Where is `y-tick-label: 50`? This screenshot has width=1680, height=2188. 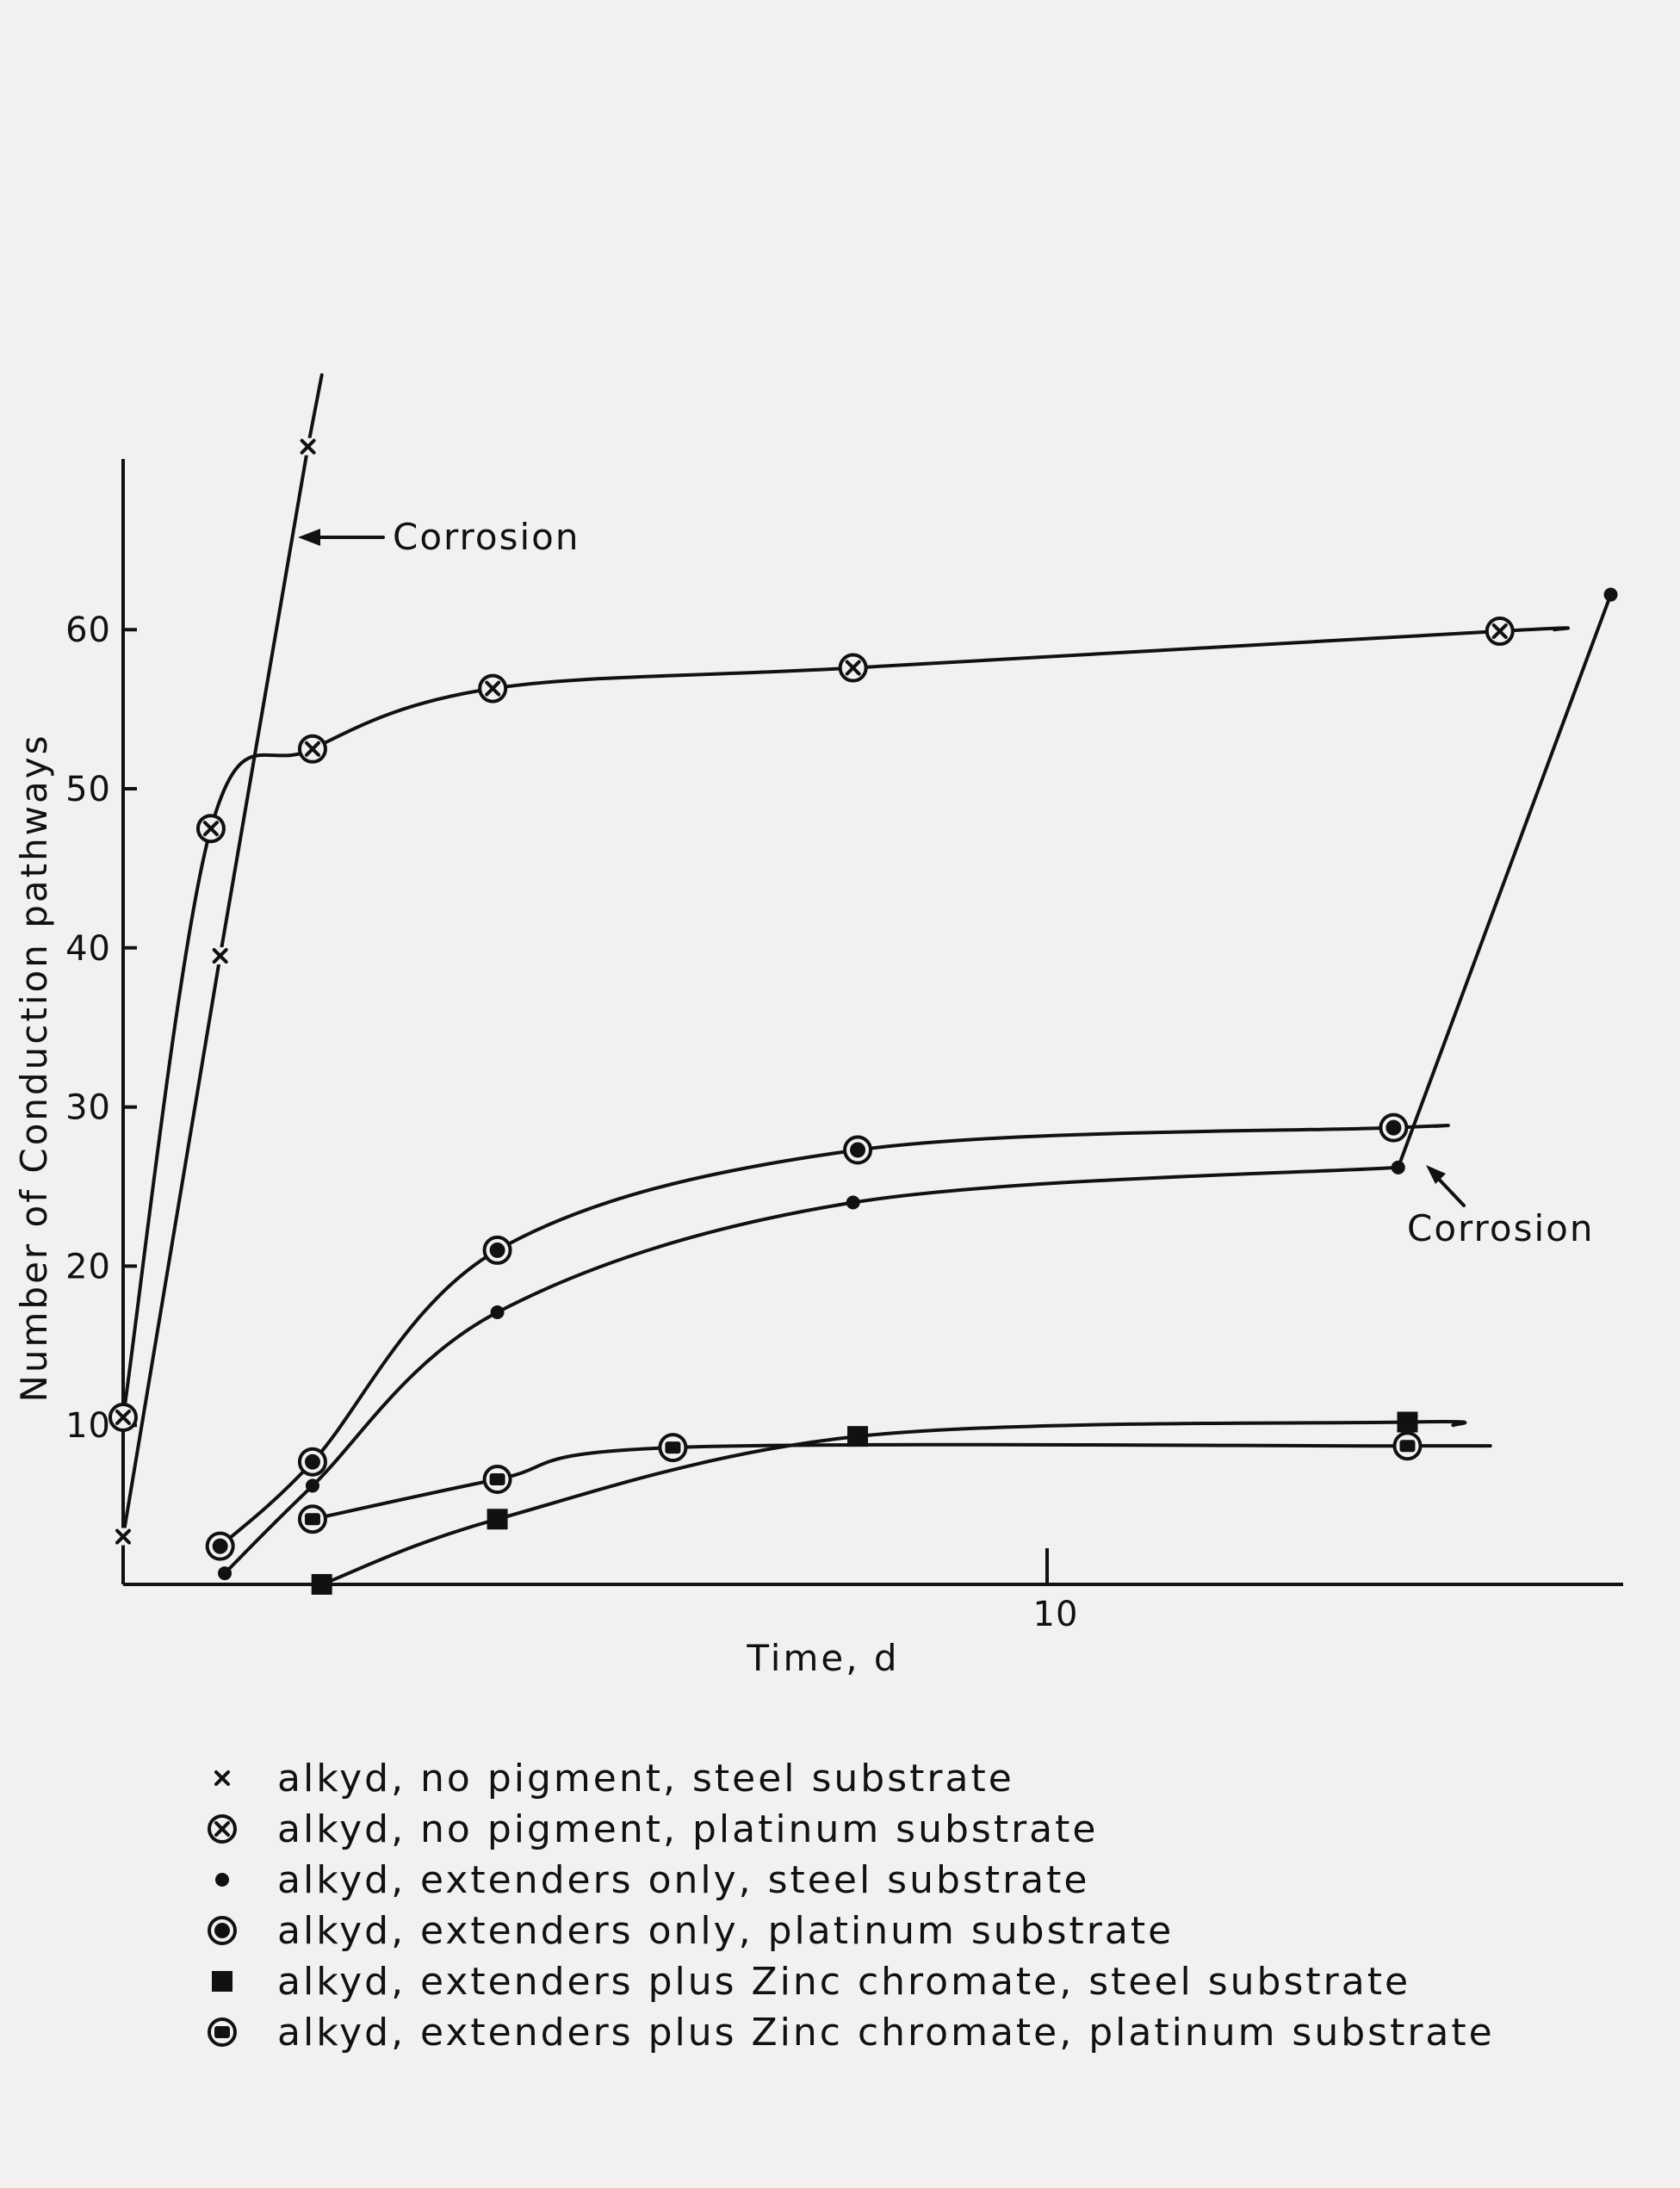
y-tick-label: 50 is located at coordinates (88, 789).